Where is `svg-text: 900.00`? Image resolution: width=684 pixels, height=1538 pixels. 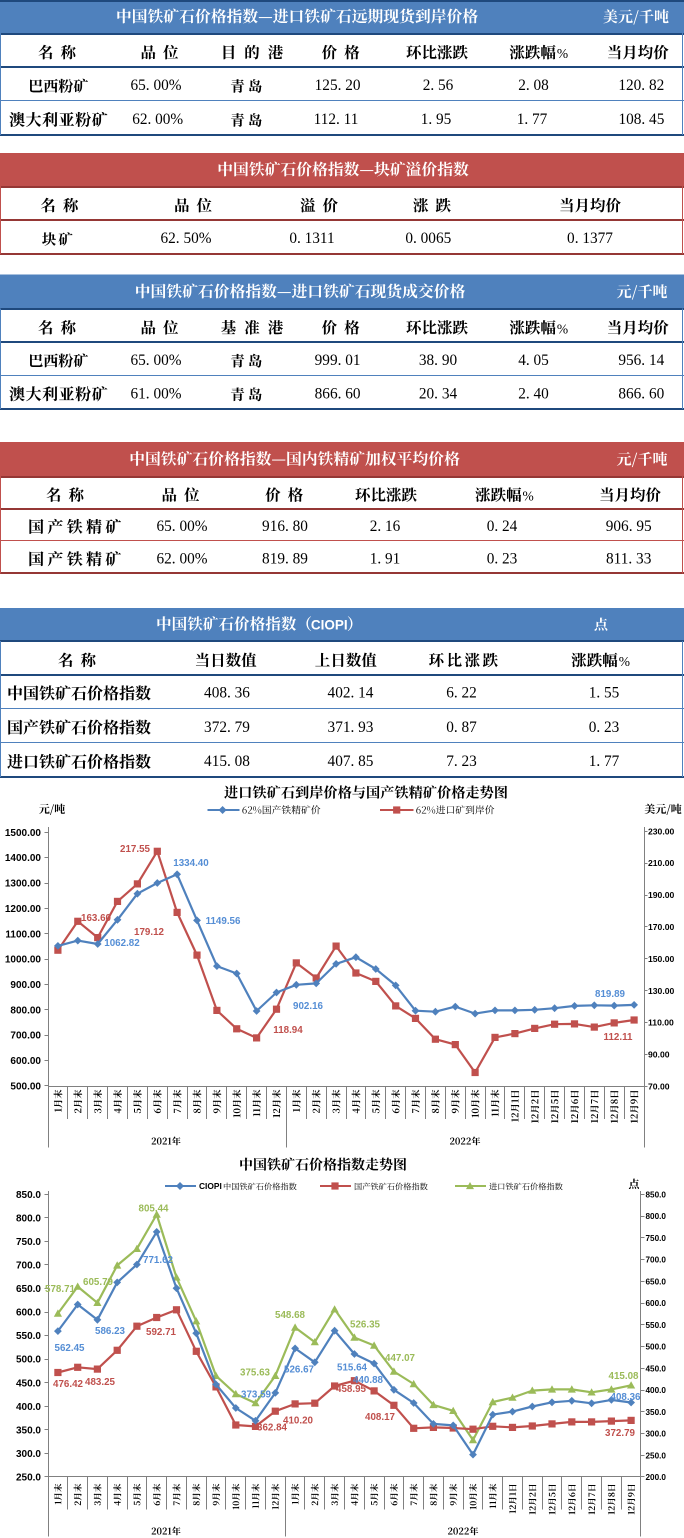 svg-text: 900.00 is located at coordinates (25, 985).